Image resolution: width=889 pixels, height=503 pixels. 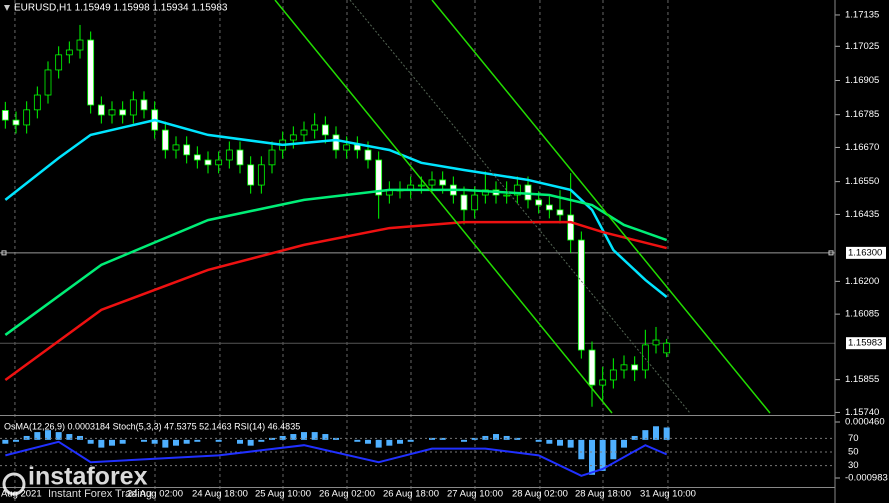 I want to click on y-tick-label: 0.000460, so click(x=865, y=422).